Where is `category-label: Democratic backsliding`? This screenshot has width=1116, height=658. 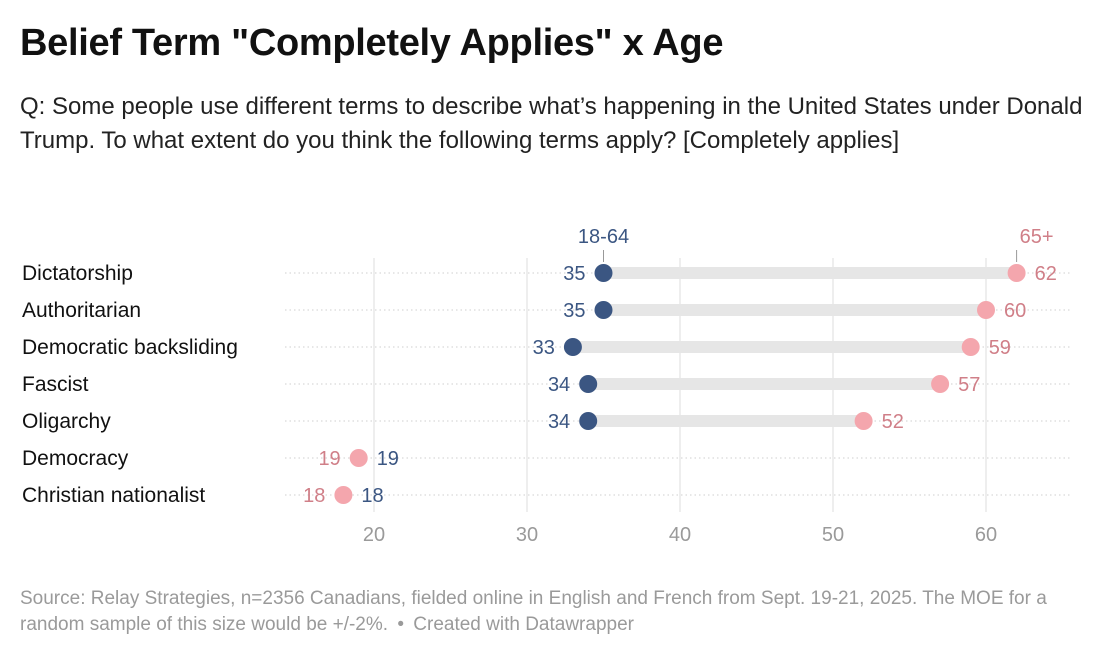
category-label: Democratic backsliding is located at coordinates (130, 347).